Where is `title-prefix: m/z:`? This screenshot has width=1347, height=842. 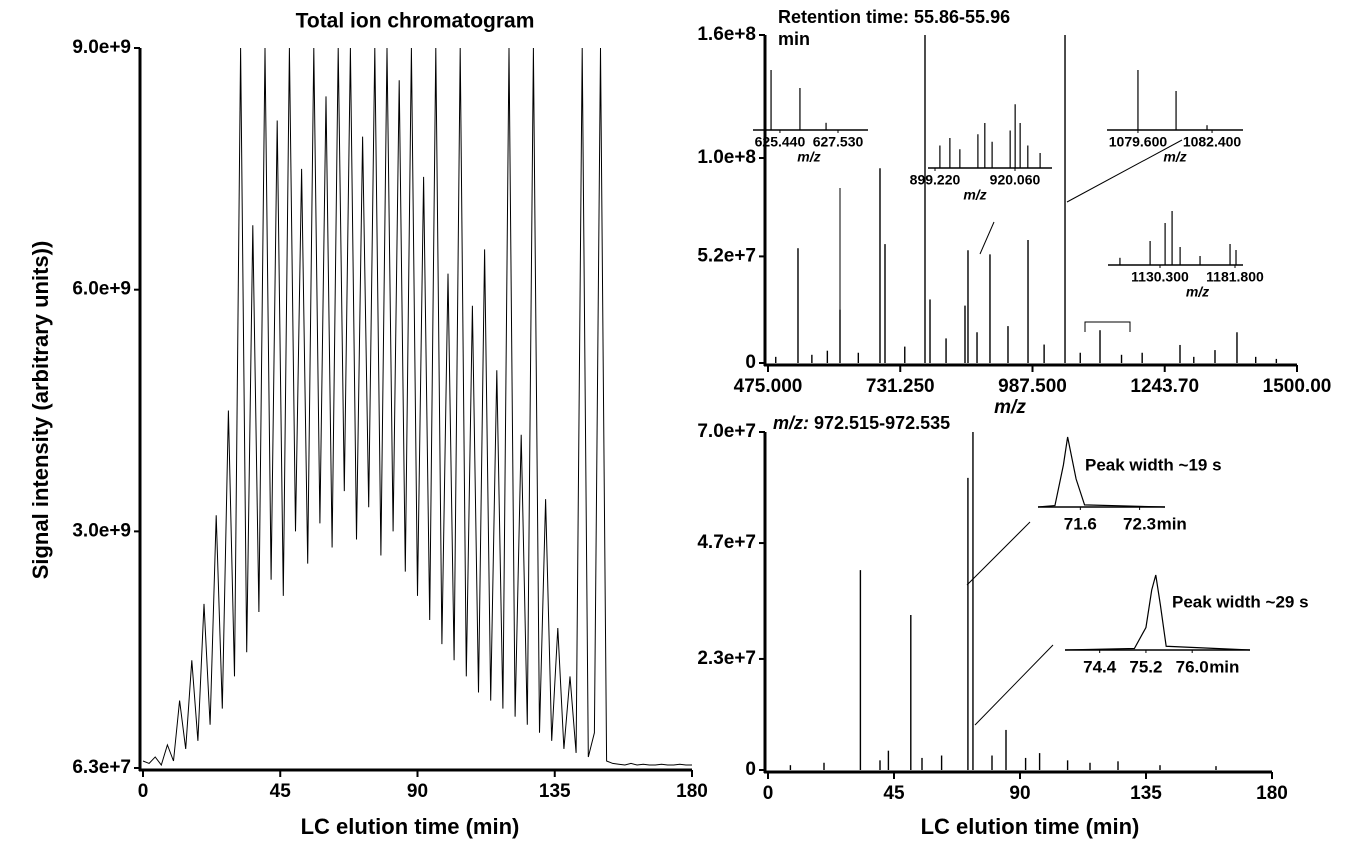
title-prefix: m/z: is located at coordinates (791, 423).